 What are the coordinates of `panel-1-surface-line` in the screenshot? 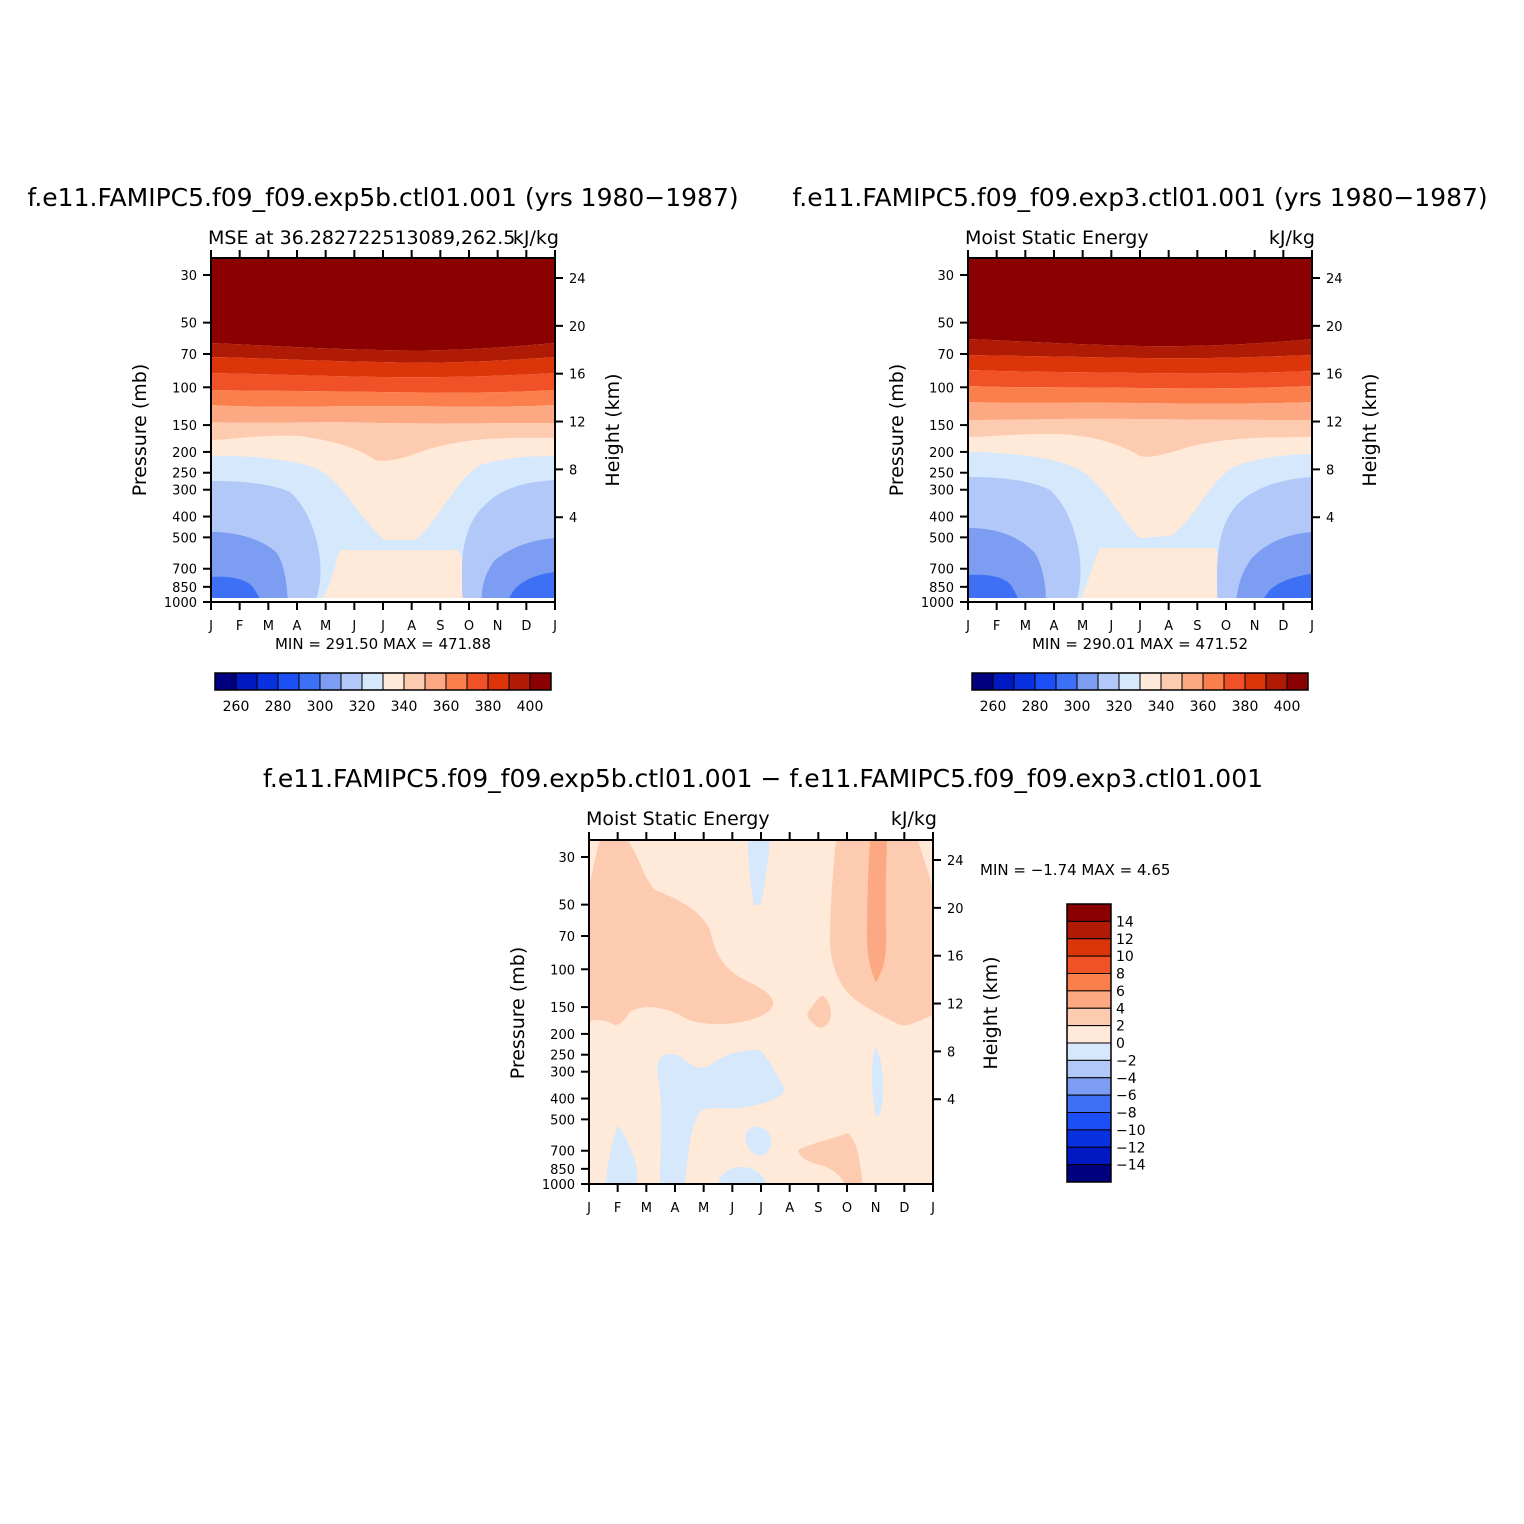 It's located at (383, 600).